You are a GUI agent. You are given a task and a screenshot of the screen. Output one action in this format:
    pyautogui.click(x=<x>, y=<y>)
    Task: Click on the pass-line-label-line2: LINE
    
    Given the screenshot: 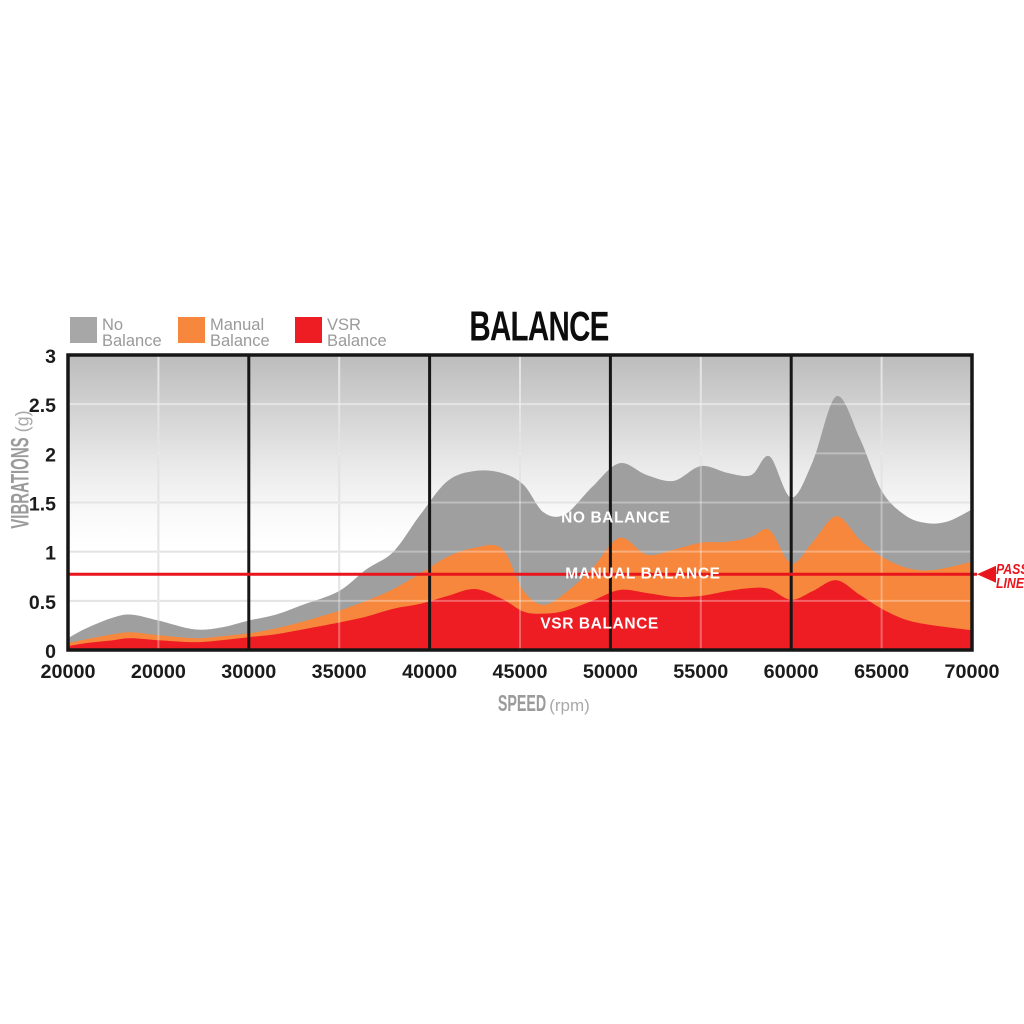 What is the action you would take?
    pyautogui.click(x=1010, y=583)
    